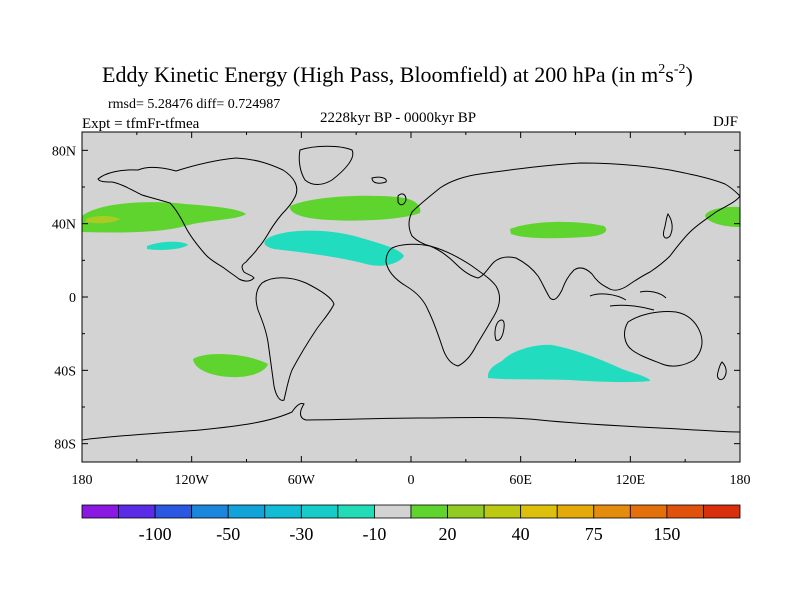  What do you see at coordinates (64, 151) in the screenshot?
I see `lat-tick-label: 80N` at bounding box center [64, 151].